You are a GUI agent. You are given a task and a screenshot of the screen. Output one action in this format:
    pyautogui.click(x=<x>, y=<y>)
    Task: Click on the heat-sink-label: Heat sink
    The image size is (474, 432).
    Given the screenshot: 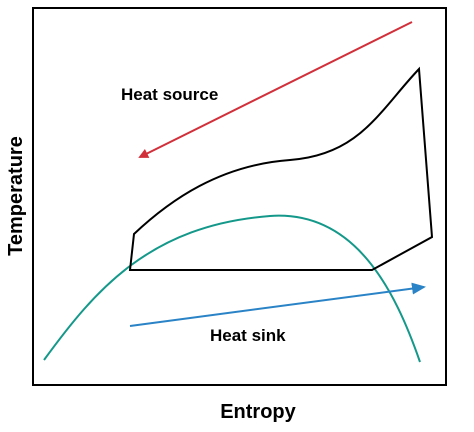 What is the action you would take?
    pyautogui.click(x=248, y=335)
    